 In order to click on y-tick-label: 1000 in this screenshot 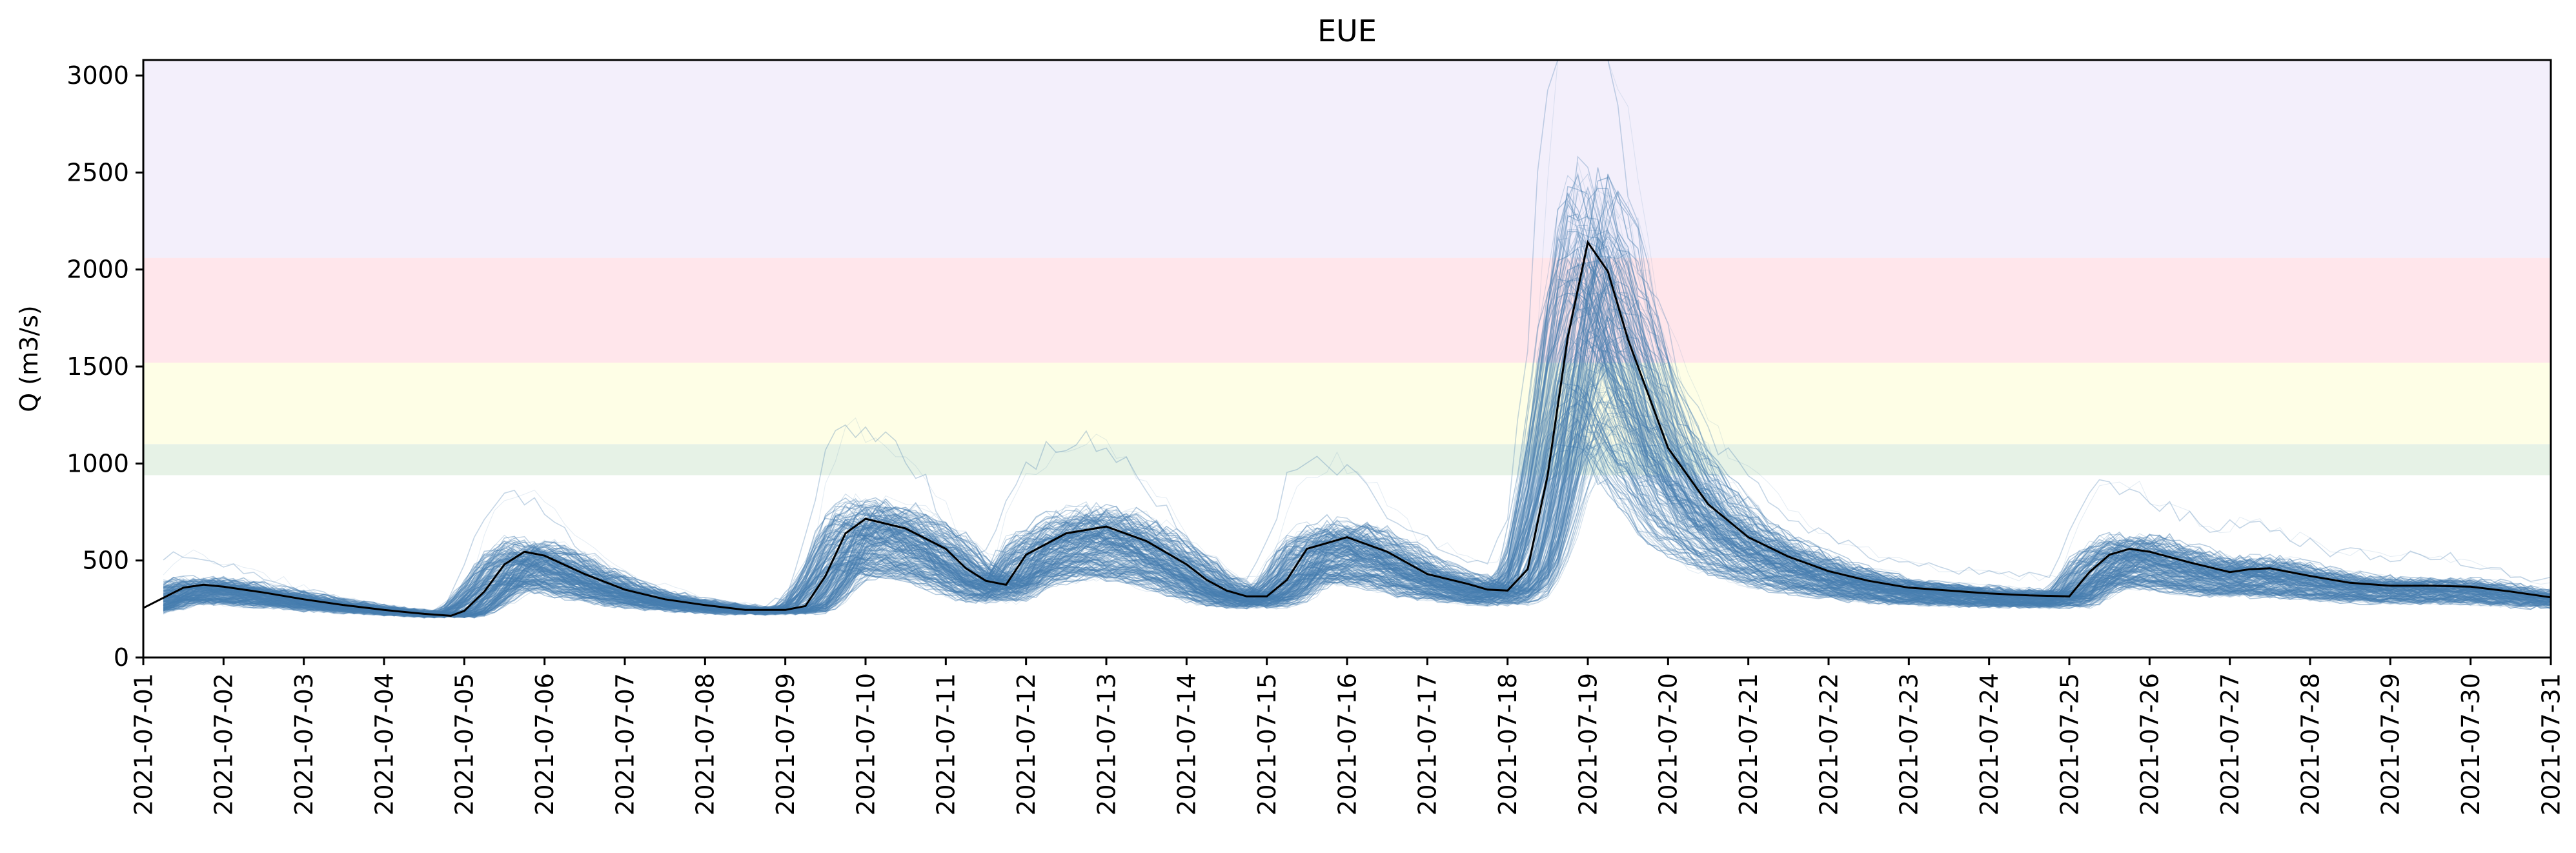, I will do `click(97, 463)`.